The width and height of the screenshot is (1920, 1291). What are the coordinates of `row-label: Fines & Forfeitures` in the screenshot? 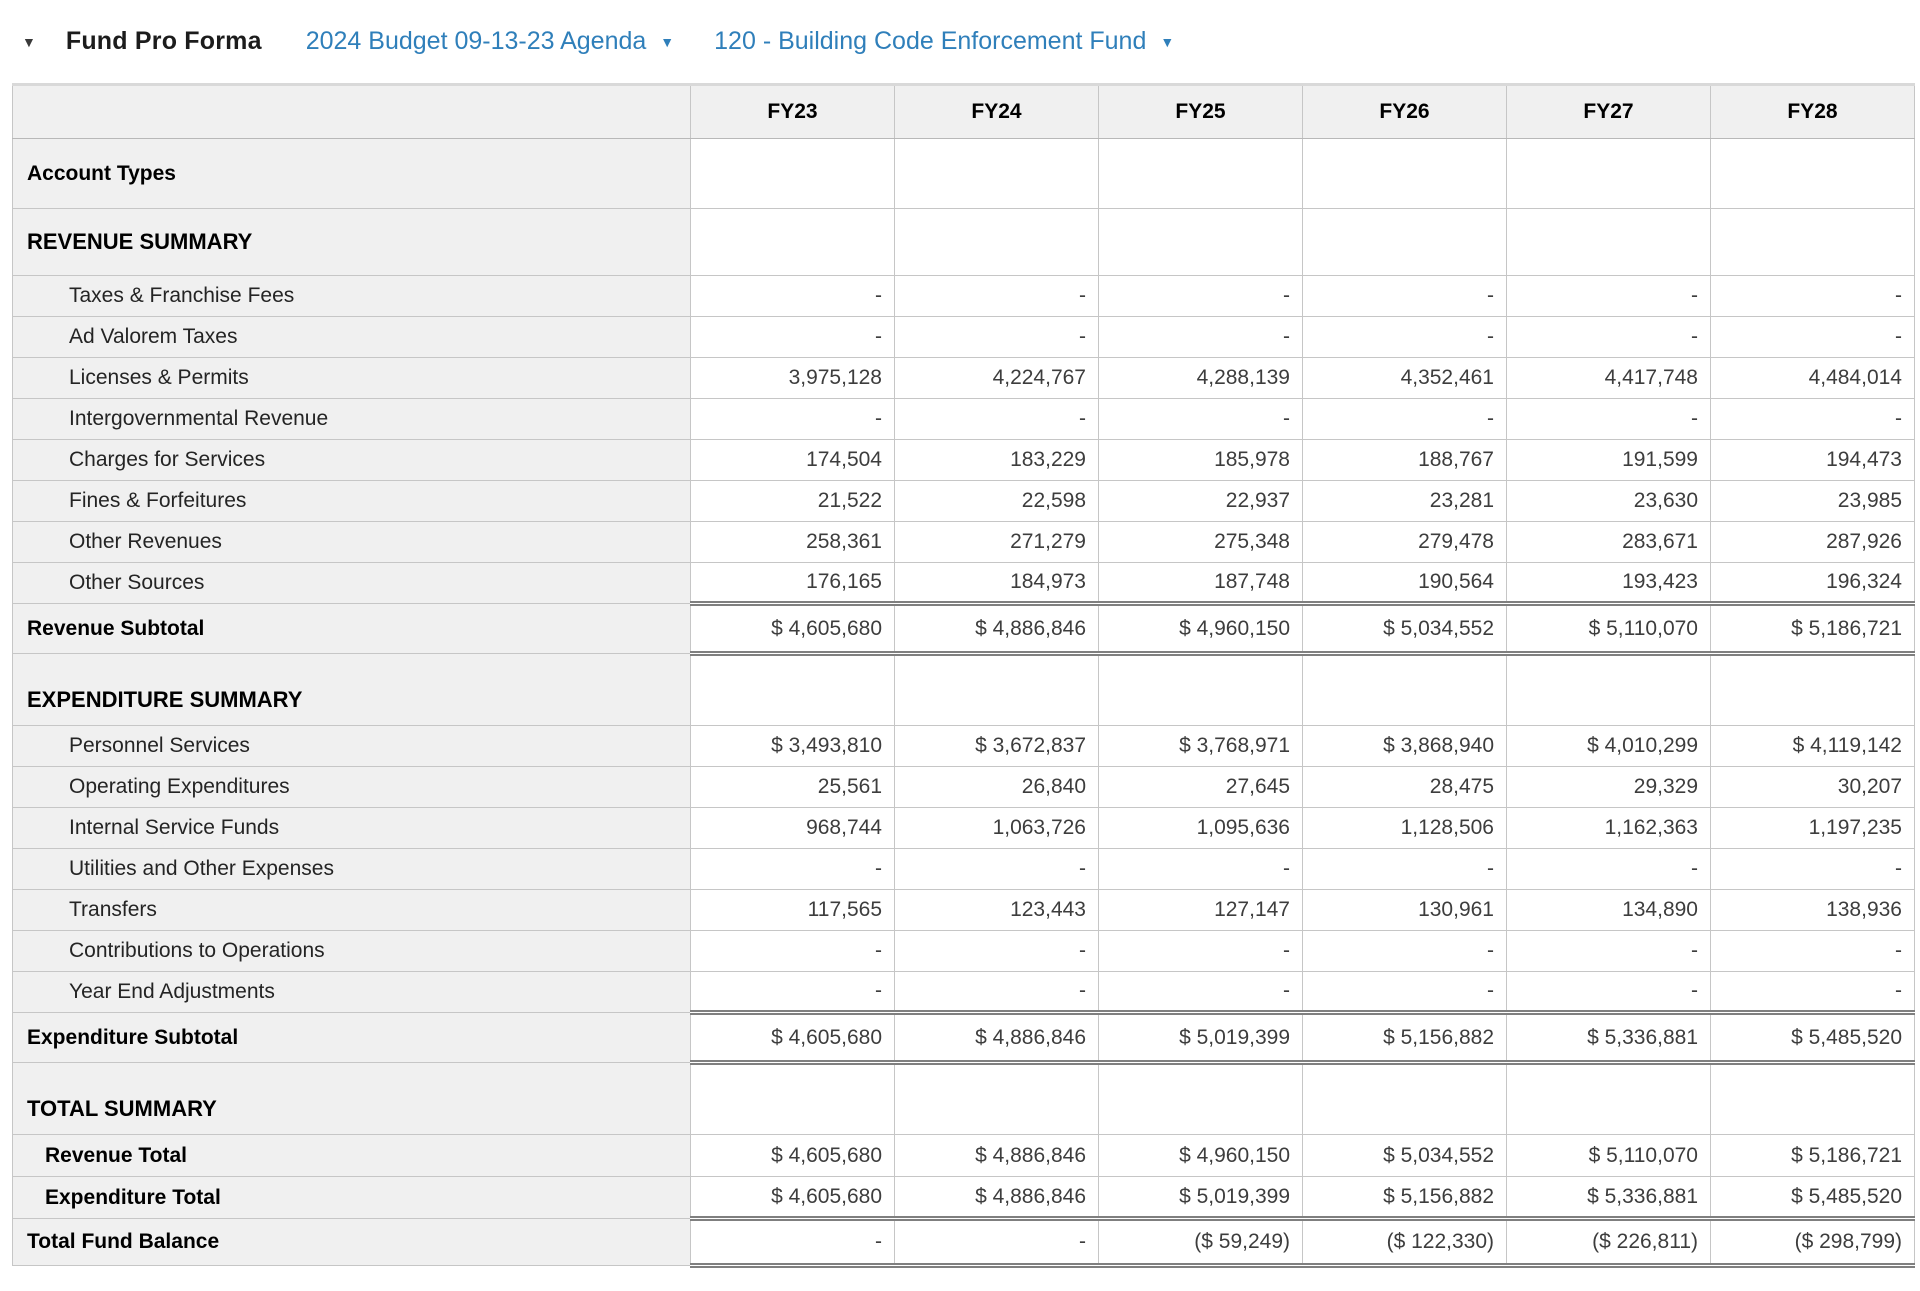 It's located at (351, 501).